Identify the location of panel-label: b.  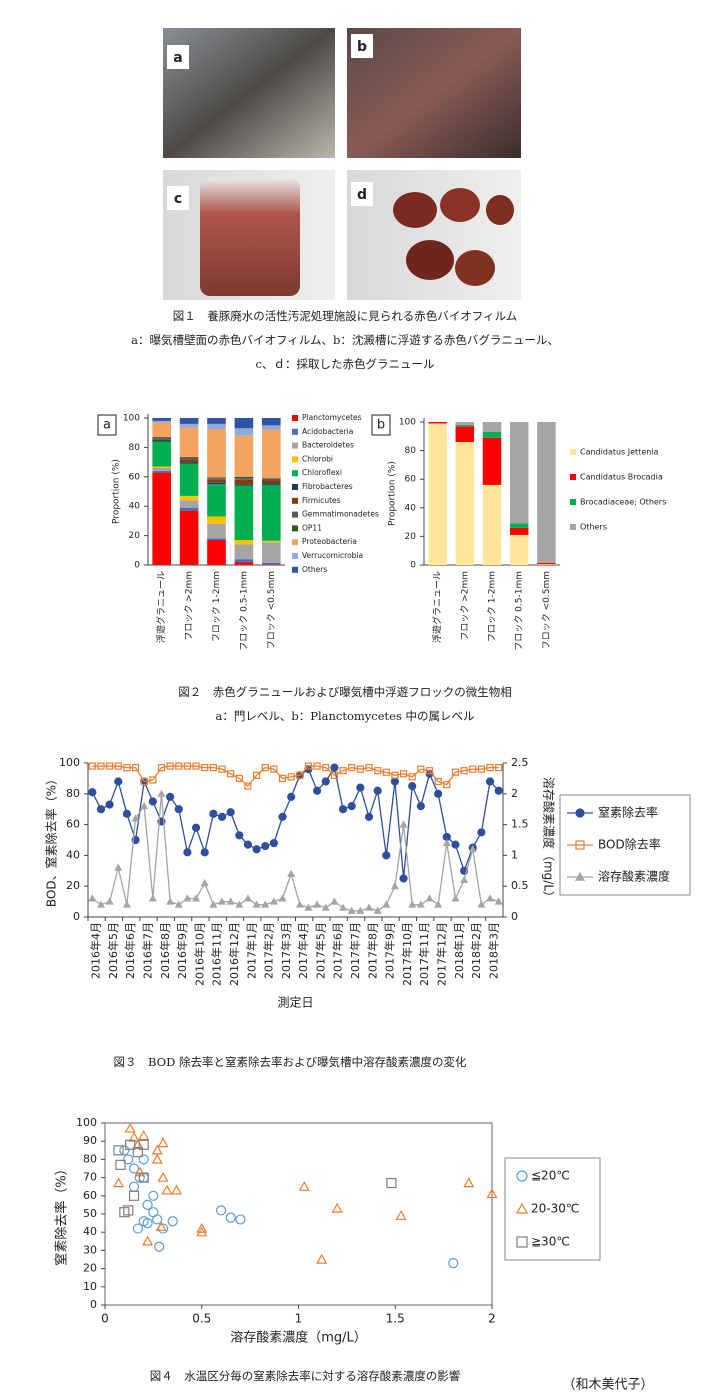
(381, 425).